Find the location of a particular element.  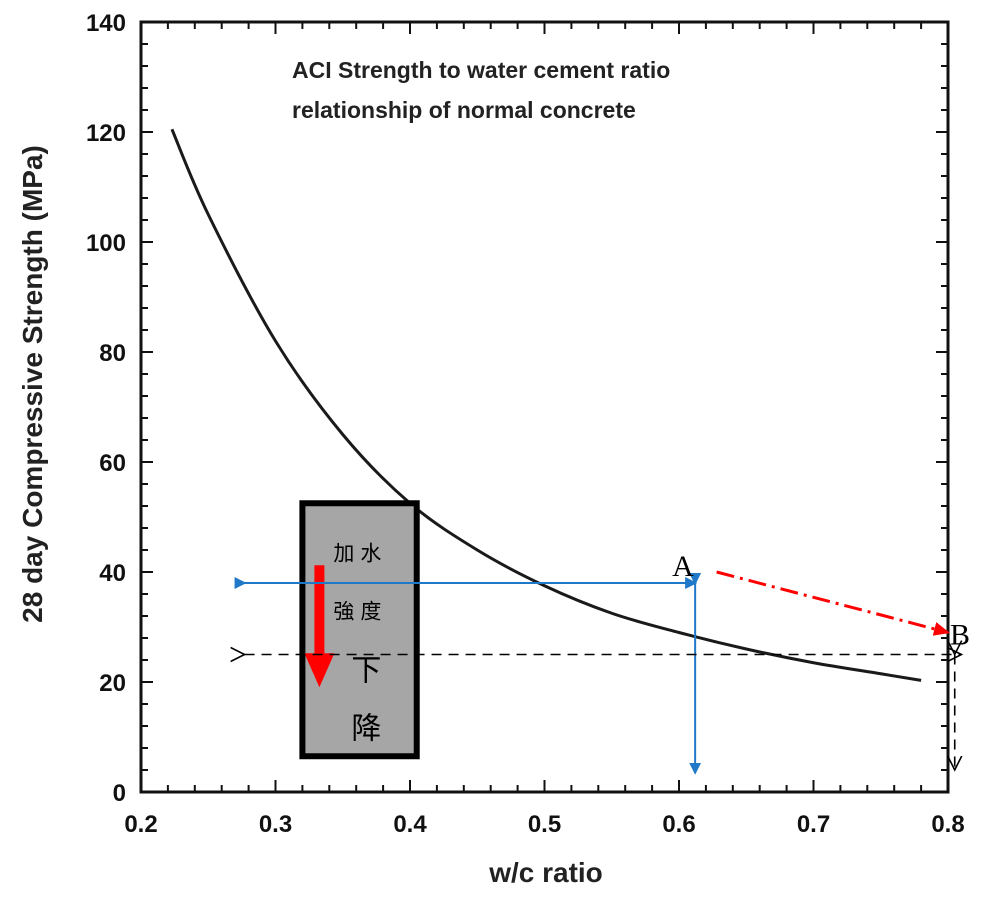

x-tick-label: 0.3 is located at coordinates (275, 824).